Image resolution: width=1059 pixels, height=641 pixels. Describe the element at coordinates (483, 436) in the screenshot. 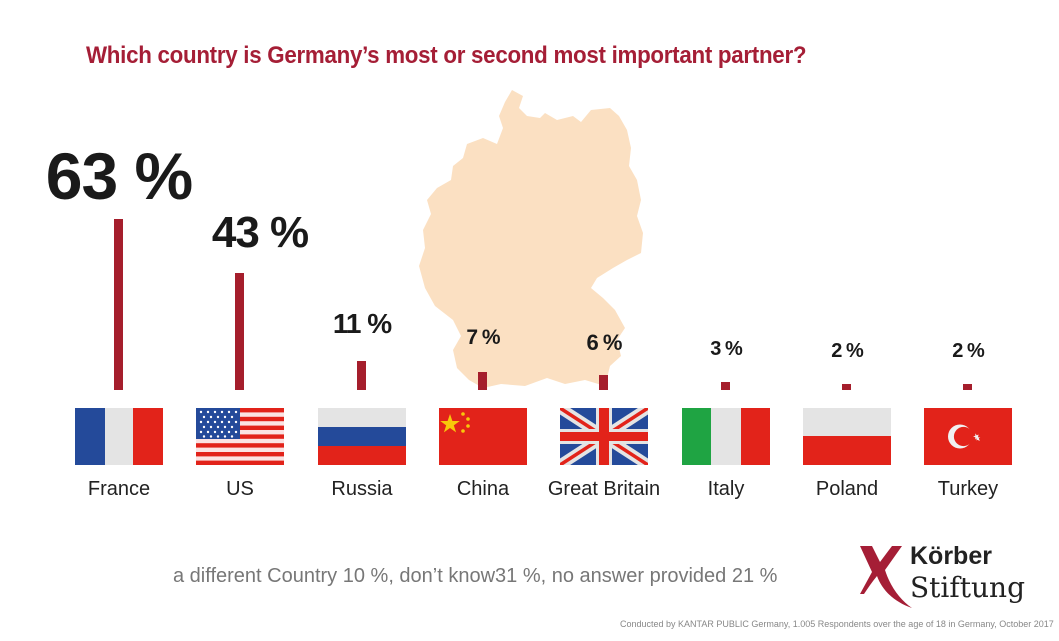

I see `china-flag-icon` at that location.